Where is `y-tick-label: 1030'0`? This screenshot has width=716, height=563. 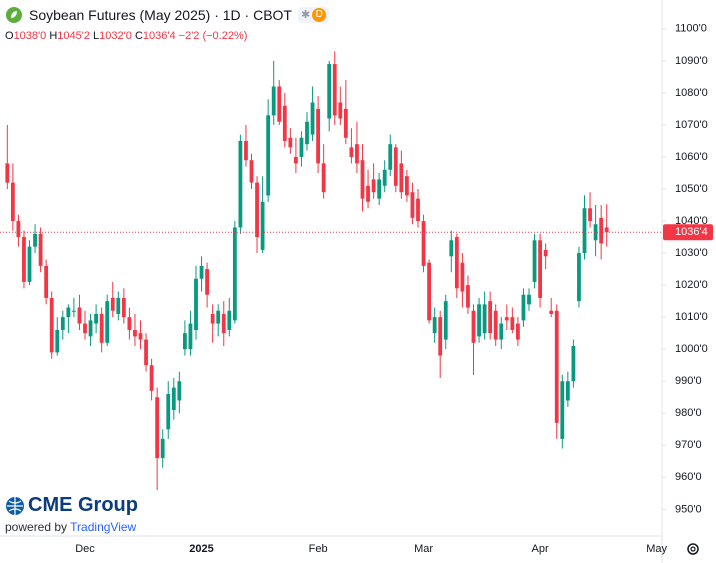
y-tick-label: 1030'0 is located at coordinates (691, 253).